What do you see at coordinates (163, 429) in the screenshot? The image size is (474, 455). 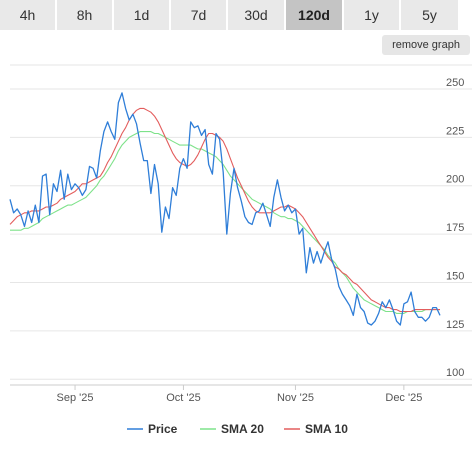 I see `legend-label-price: Price` at bounding box center [163, 429].